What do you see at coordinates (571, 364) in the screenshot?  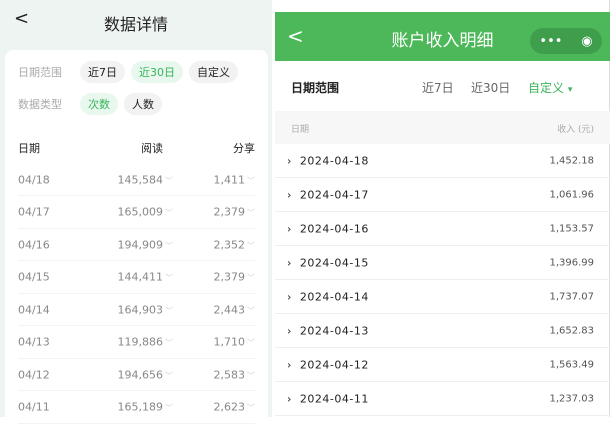 I see `row-income: 1,563.49` at bounding box center [571, 364].